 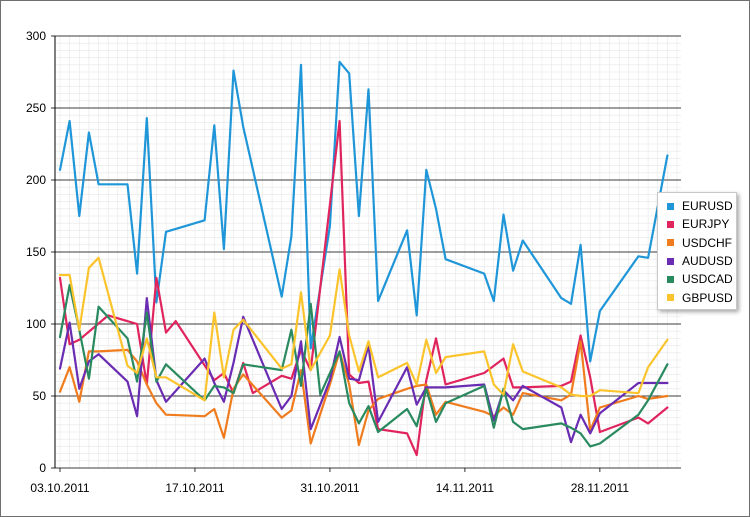 I want to click on y-tick-label: 300, so click(x=36, y=36).